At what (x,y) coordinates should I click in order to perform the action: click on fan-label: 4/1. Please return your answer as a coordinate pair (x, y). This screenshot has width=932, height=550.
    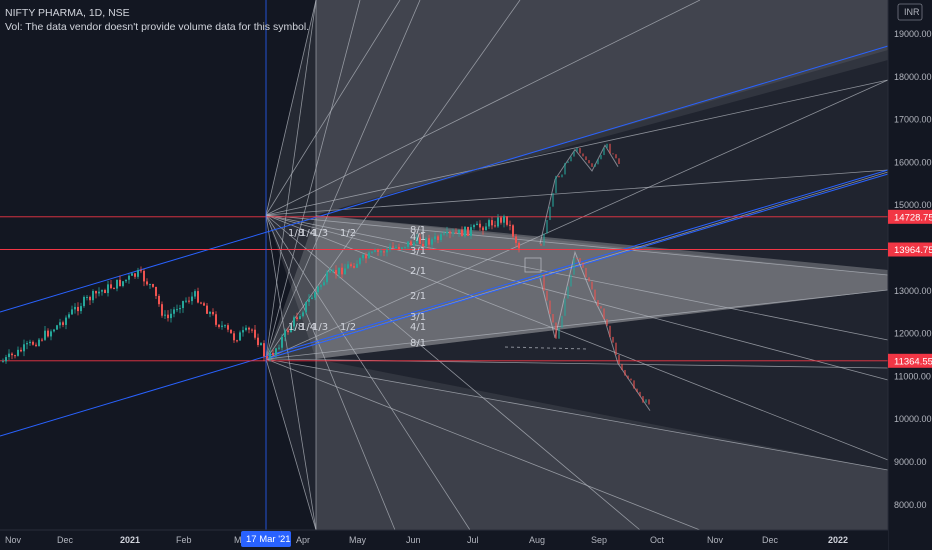
    Looking at the image, I should click on (418, 327).